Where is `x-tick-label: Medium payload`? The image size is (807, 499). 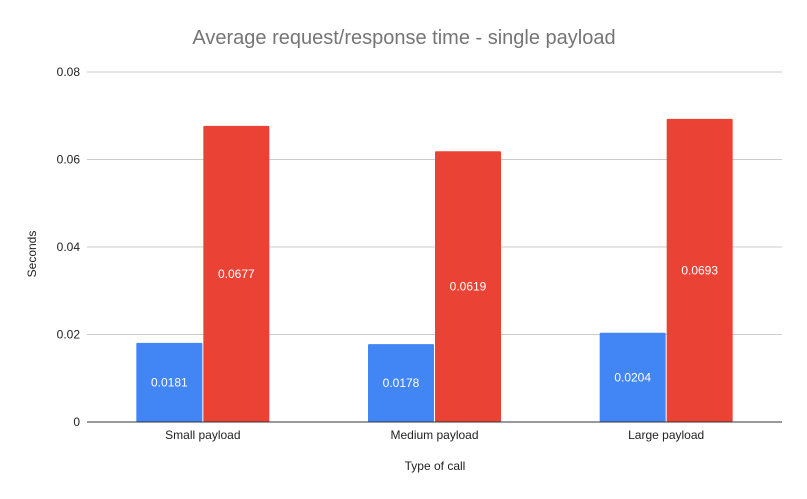 x-tick-label: Medium payload is located at coordinates (434, 435).